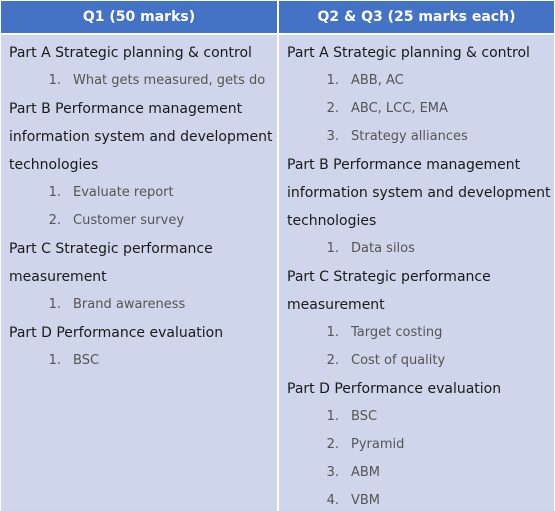  I want to click on item-text: ABM, so click(366, 472).